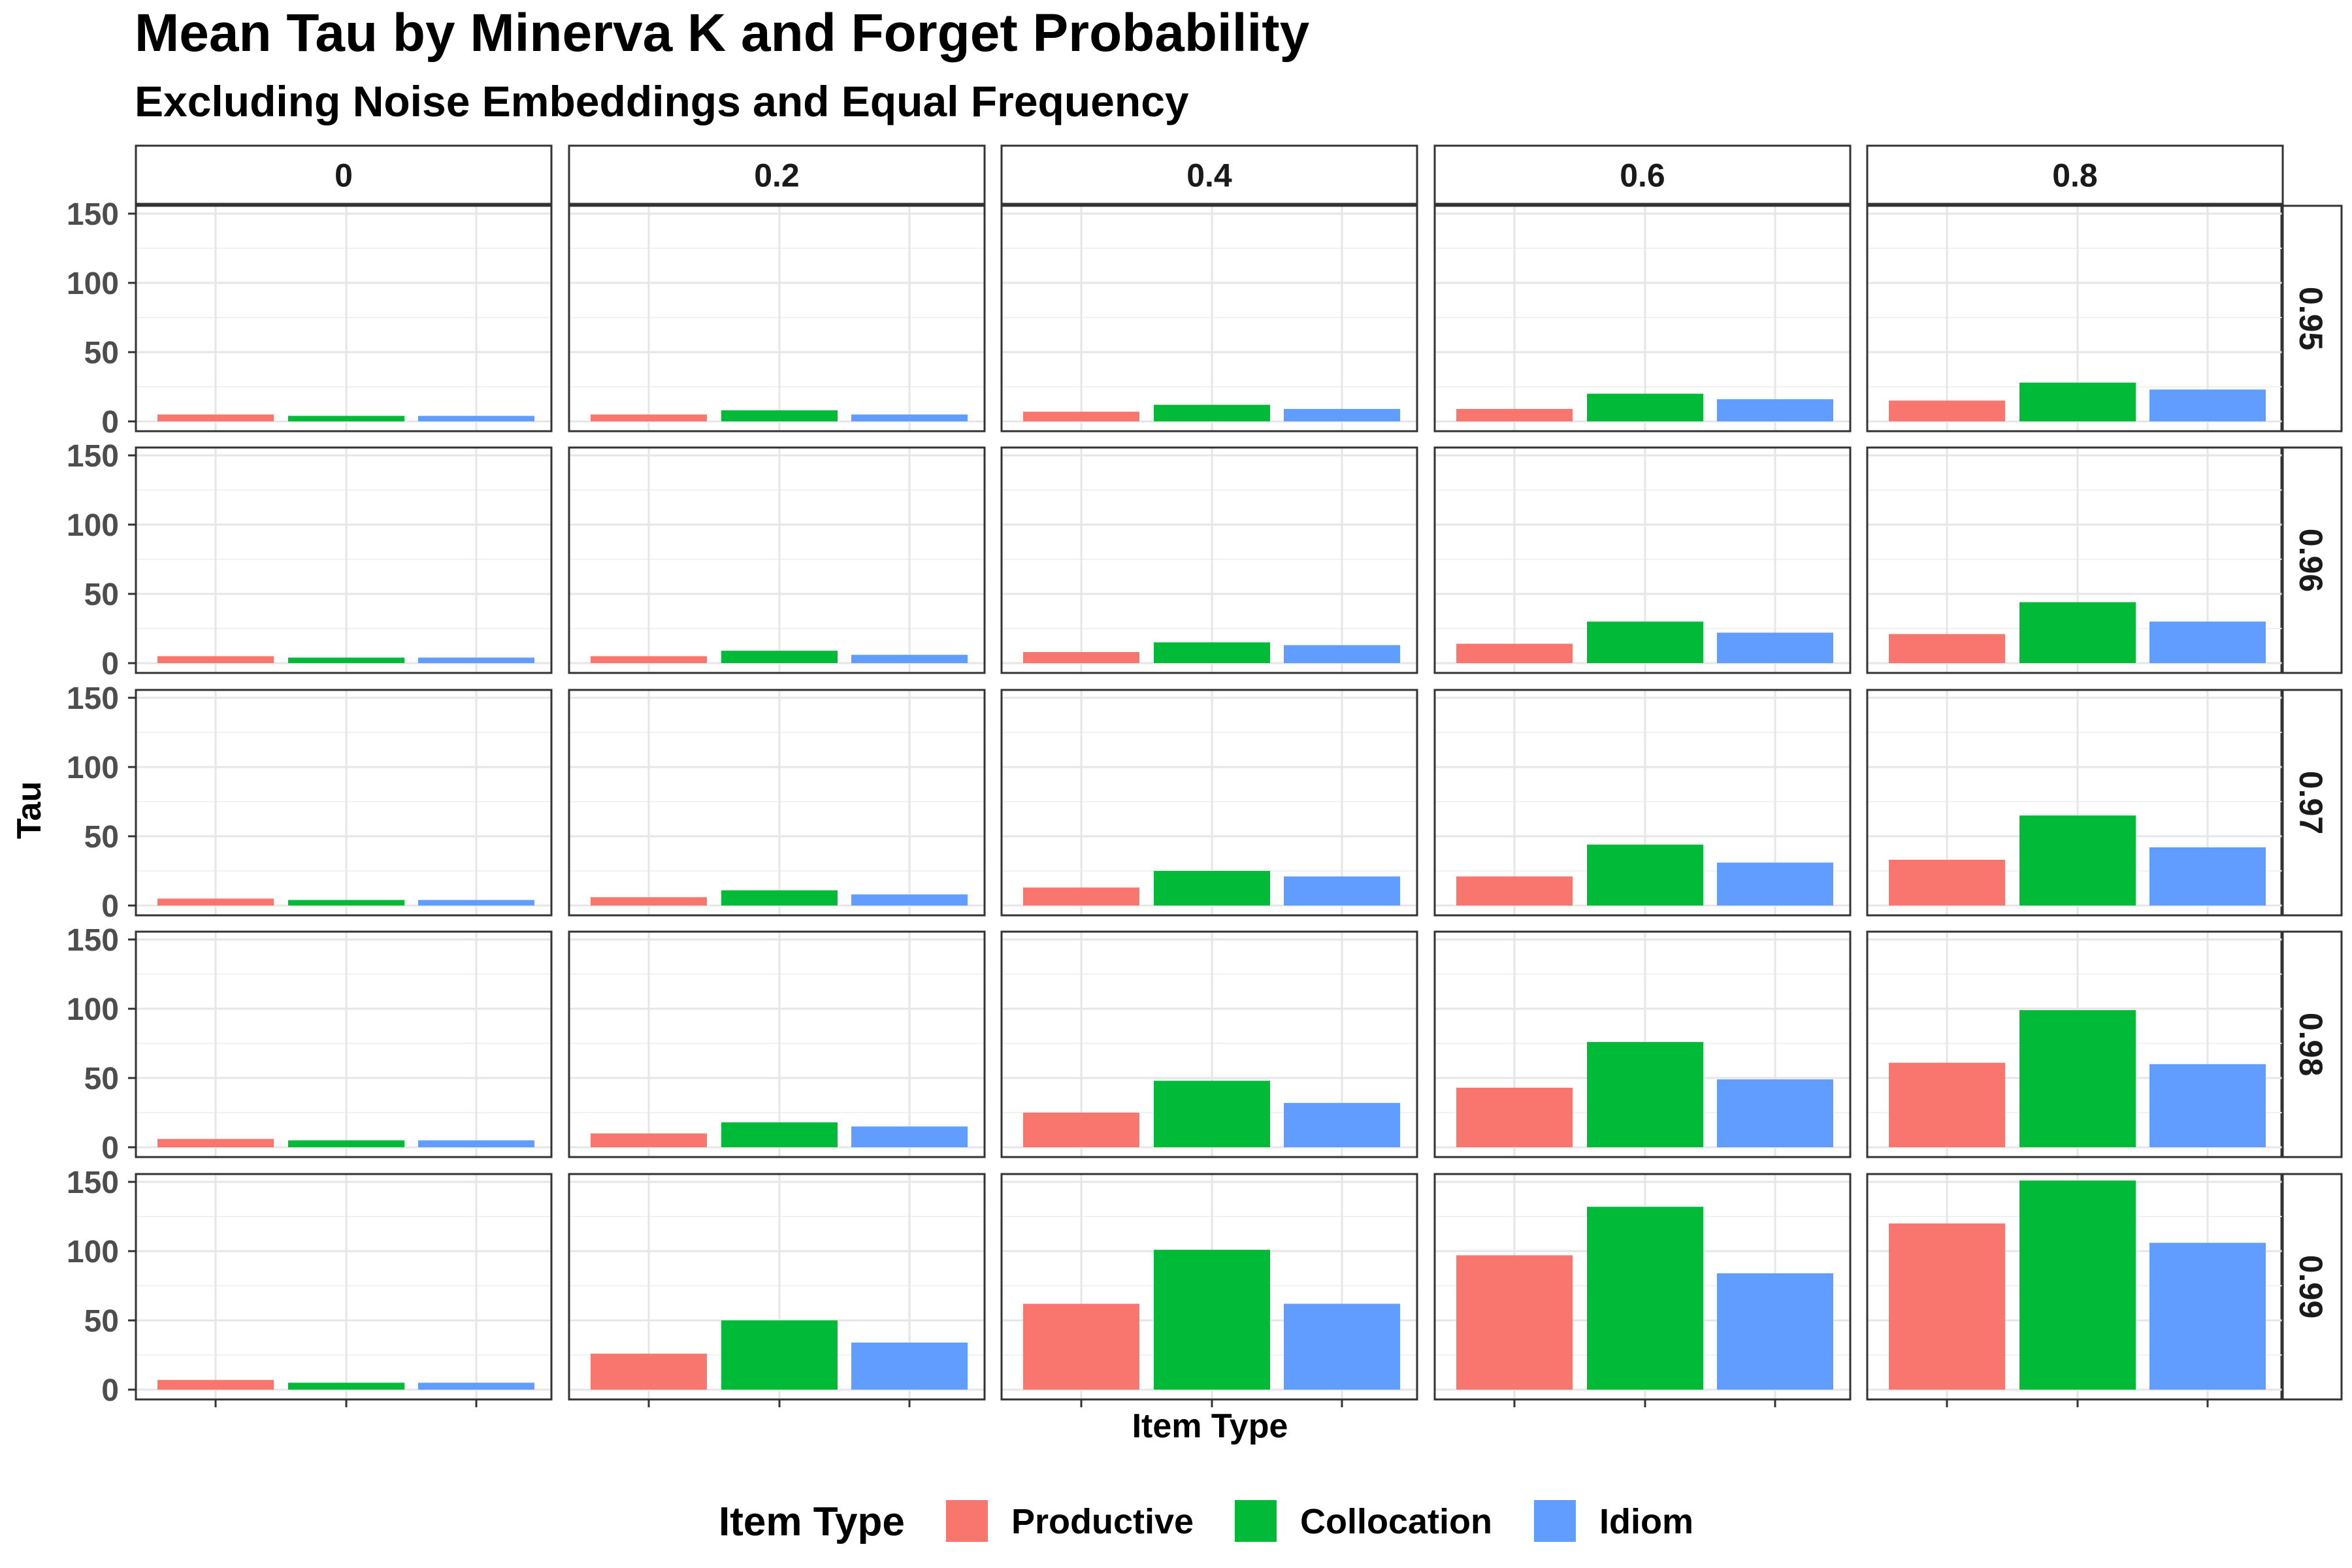 The height and width of the screenshot is (1568, 2352). I want to click on legend: Item Type Productive Collocation Idiom, so click(1206, 1521).